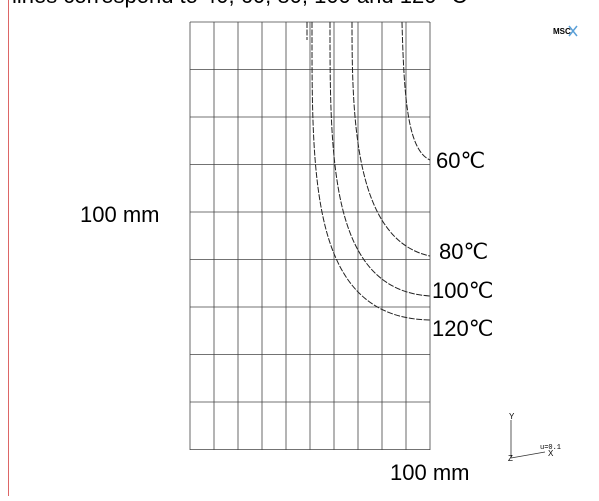  I want to click on width-label: 100 mm, so click(429, 472).